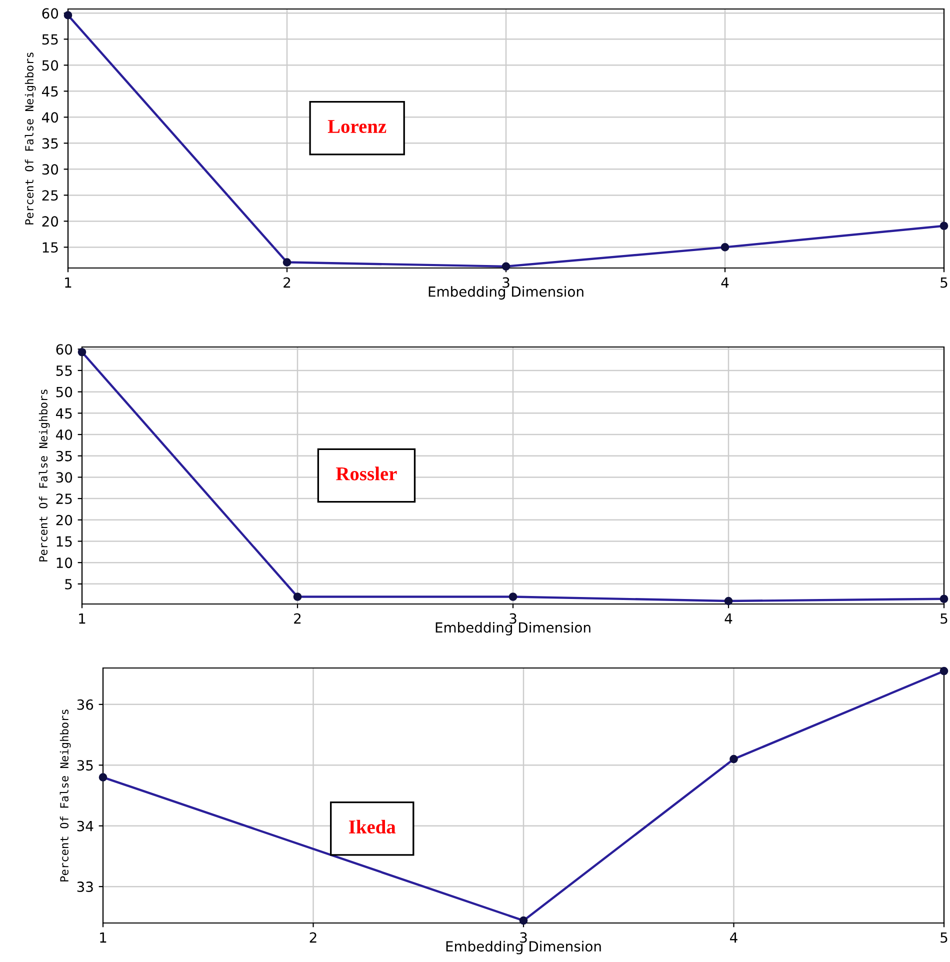 Image resolution: width=950 pixels, height=962 pixels. What do you see at coordinates (85, 887) in the screenshot?
I see `y-tick-label: 33` at bounding box center [85, 887].